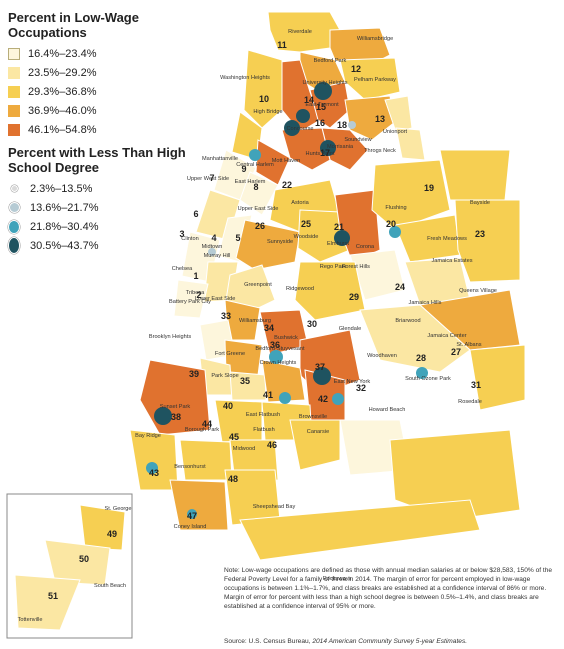 This screenshot has width=564, height=649. Describe the element at coordinates (380, 490) in the screenshot. I see `rockaways` at that location.